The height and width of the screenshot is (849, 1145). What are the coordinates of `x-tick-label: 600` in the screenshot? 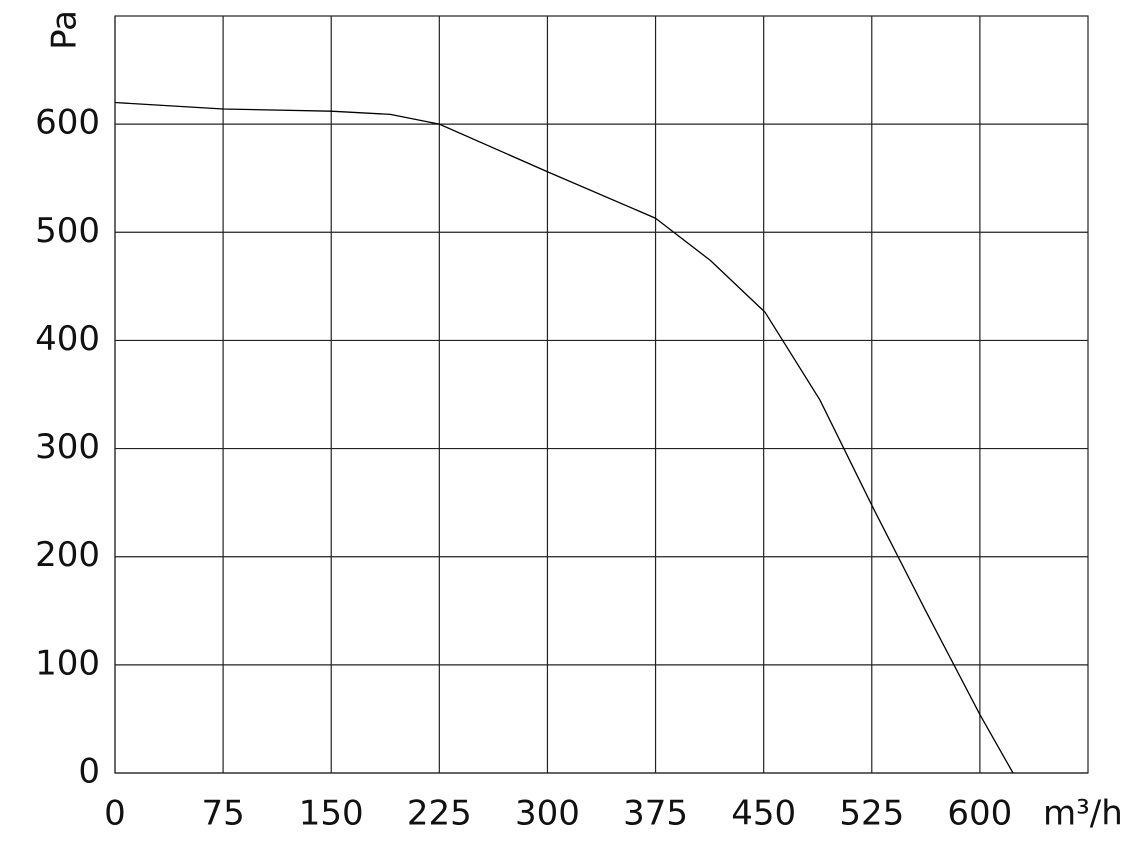 It's located at (979, 814).